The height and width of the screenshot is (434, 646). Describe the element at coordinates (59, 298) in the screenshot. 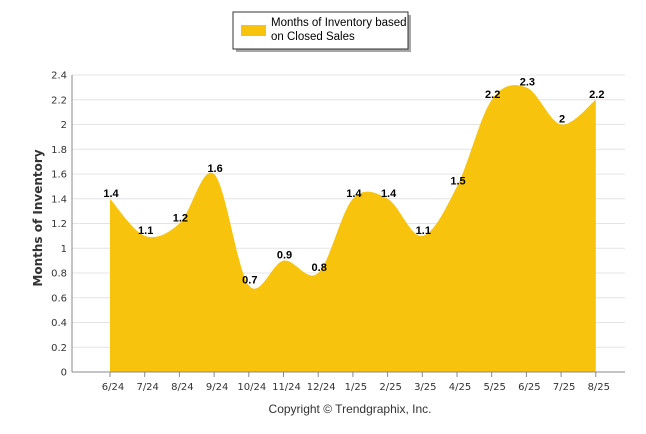

I see `y-tick-label: 0.6` at that location.